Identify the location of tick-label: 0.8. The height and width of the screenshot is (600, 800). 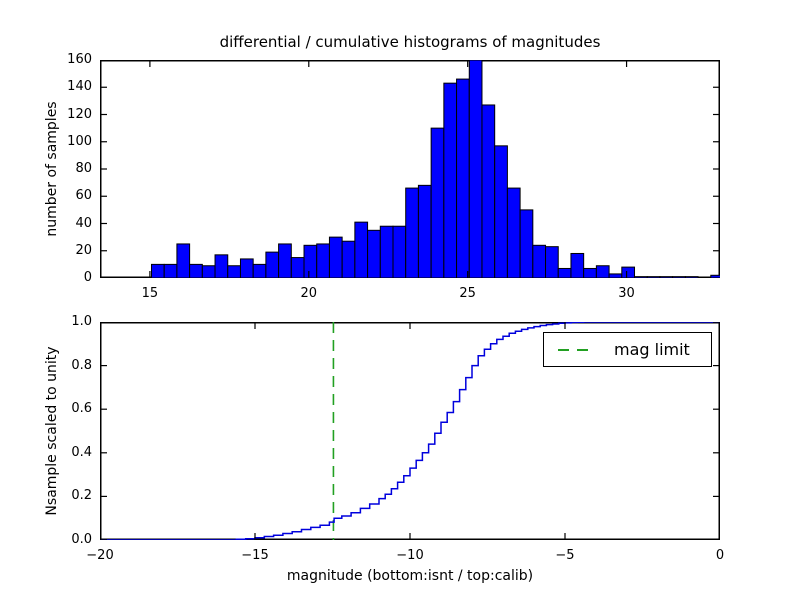
(81, 365).